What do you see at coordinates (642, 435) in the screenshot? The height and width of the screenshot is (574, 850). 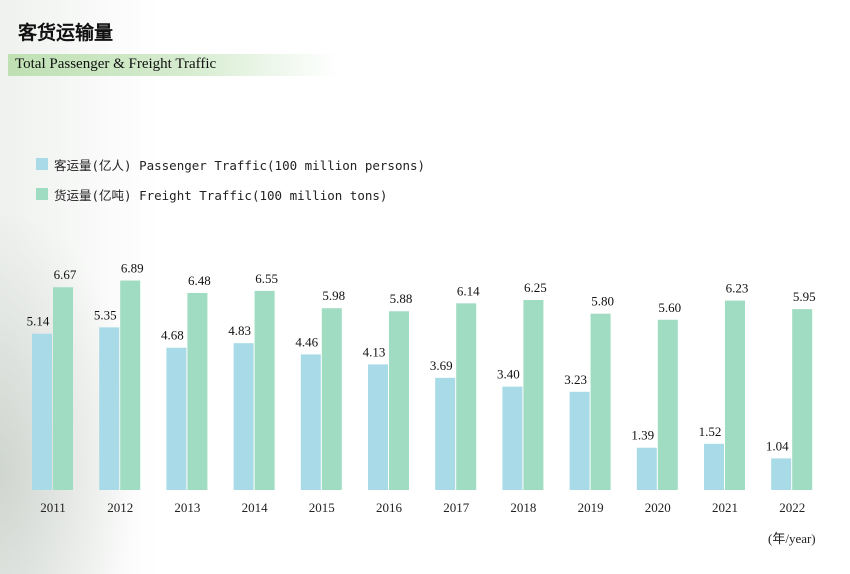 I see `passenger-value-label-2020: 1.39` at bounding box center [642, 435].